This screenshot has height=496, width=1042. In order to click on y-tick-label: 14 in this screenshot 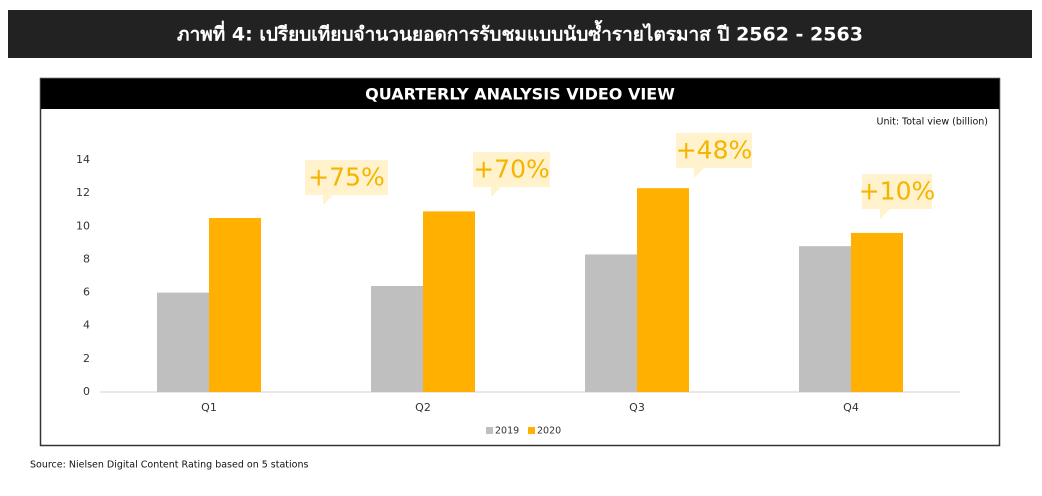, I will do `click(83, 159)`.